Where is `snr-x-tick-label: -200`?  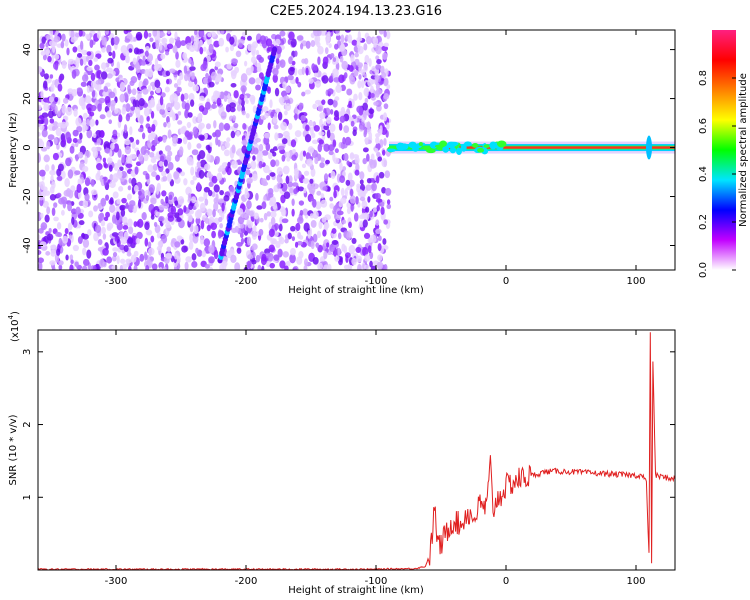 snr-x-tick-label: -200 is located at coordinates (246, 581).